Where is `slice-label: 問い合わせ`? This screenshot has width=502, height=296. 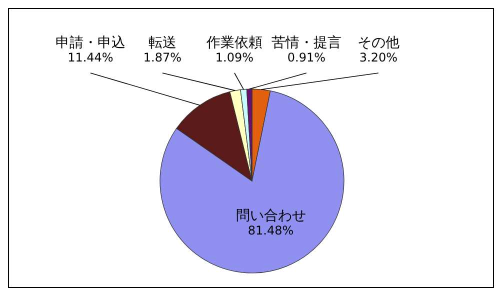
slice-label: 問い合わせ is located at coordinates (271, 216).